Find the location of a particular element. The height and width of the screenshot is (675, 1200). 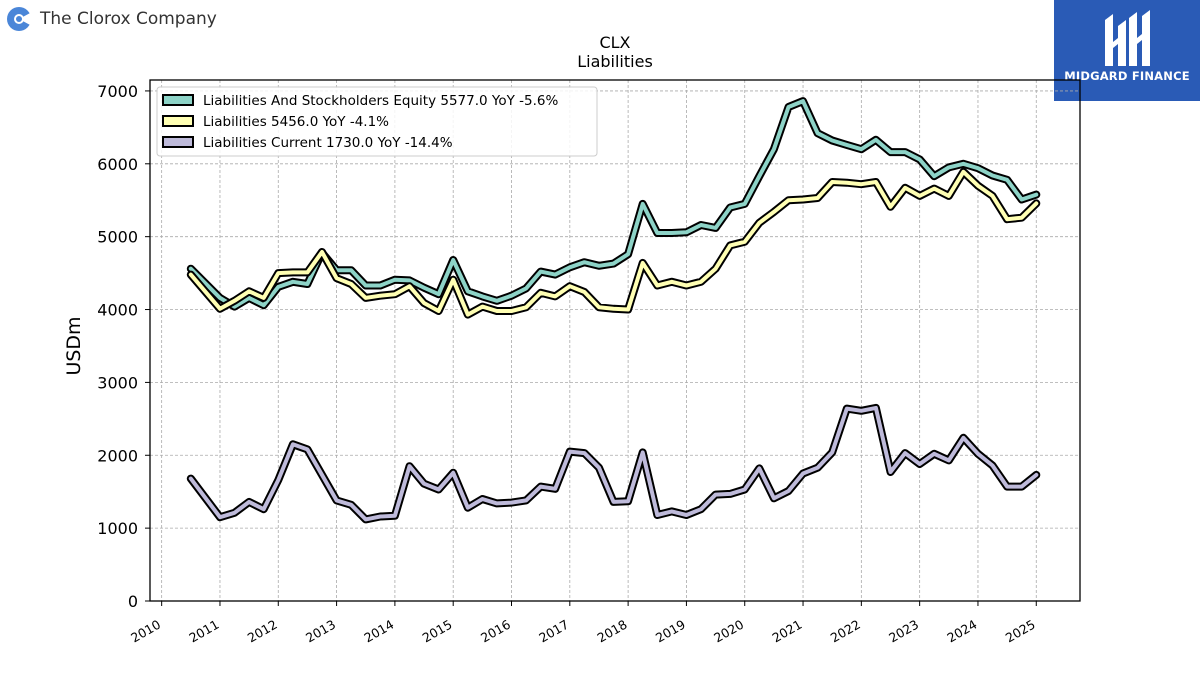

brand-name: MIDGARD FINANCE is located at coordinates (1127, 76).